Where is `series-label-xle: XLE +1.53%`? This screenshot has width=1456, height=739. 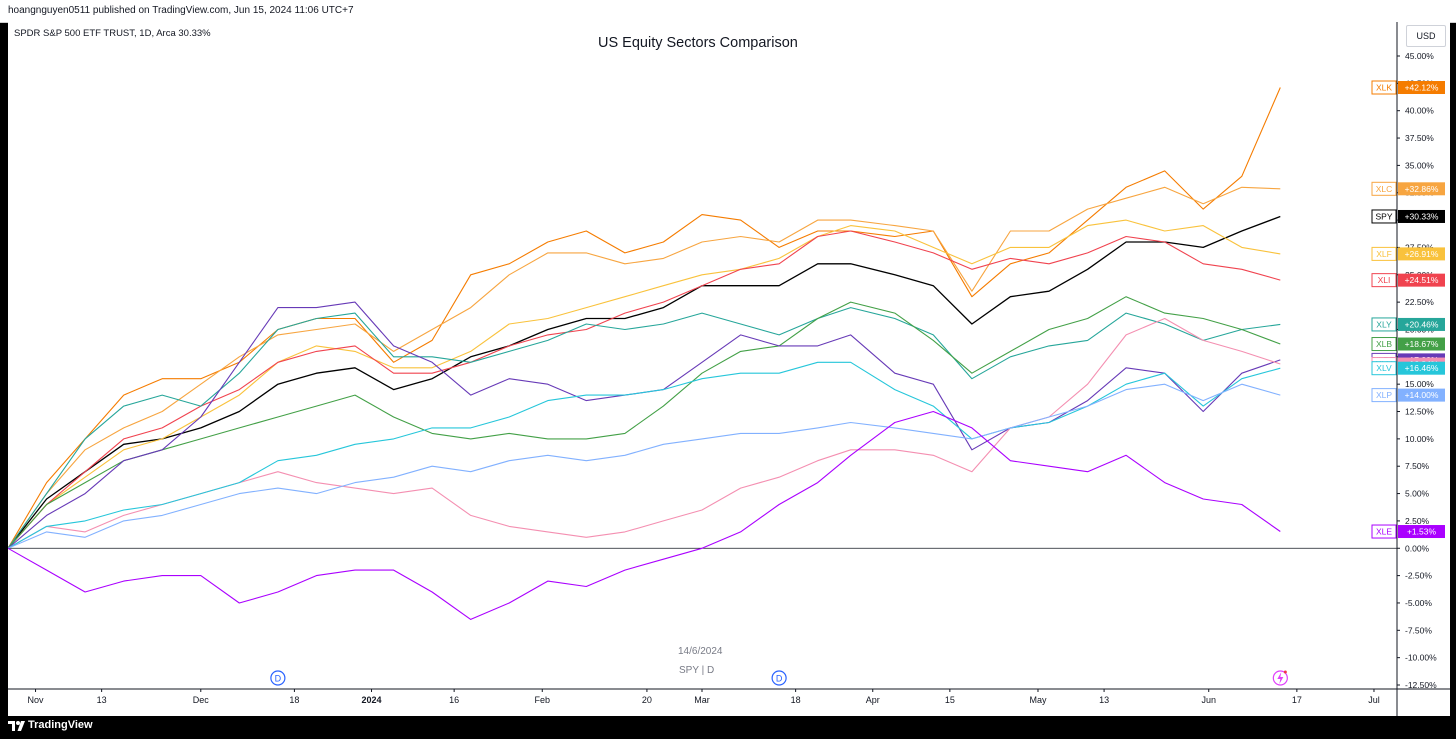 series-label-xle: XLE +1.53% is located at coordinates (1408, 531).